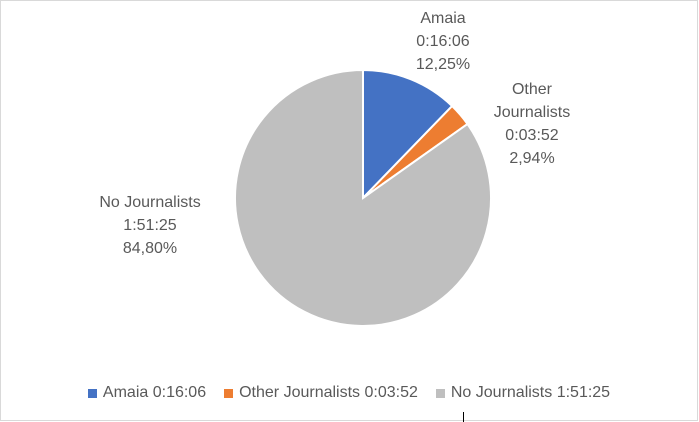 The height and width of the screenshot is (422, 699). I want to click on data-label-amaia: Amaia 0:16:06 12,25%, so click(443, 41).